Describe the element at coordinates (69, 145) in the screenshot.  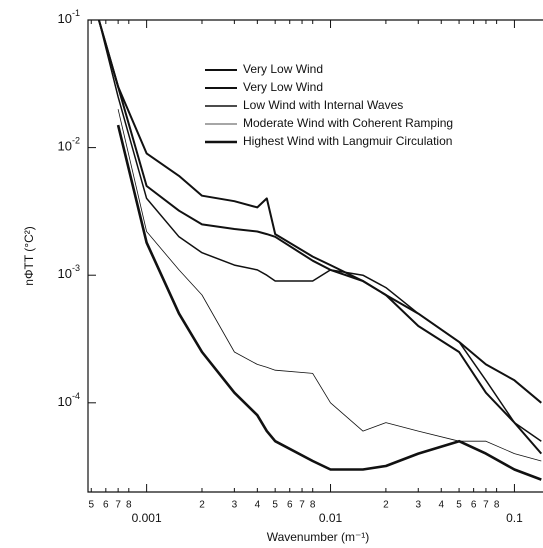
I see `y-tick-label: 10⁻²` at that location.